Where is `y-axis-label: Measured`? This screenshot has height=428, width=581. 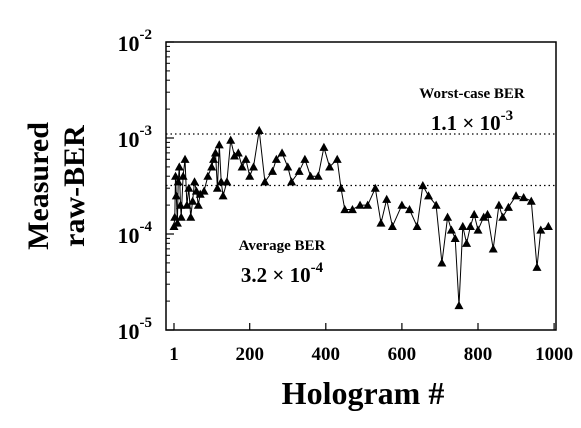
y-axis-label: Measured is located at coordinates (38, 186).